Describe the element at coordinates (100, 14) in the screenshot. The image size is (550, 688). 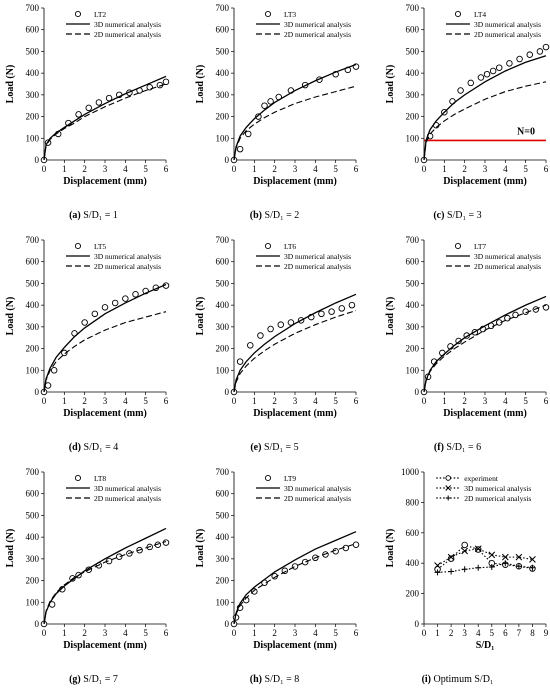
I see `legend-entry: LT2` at that location.